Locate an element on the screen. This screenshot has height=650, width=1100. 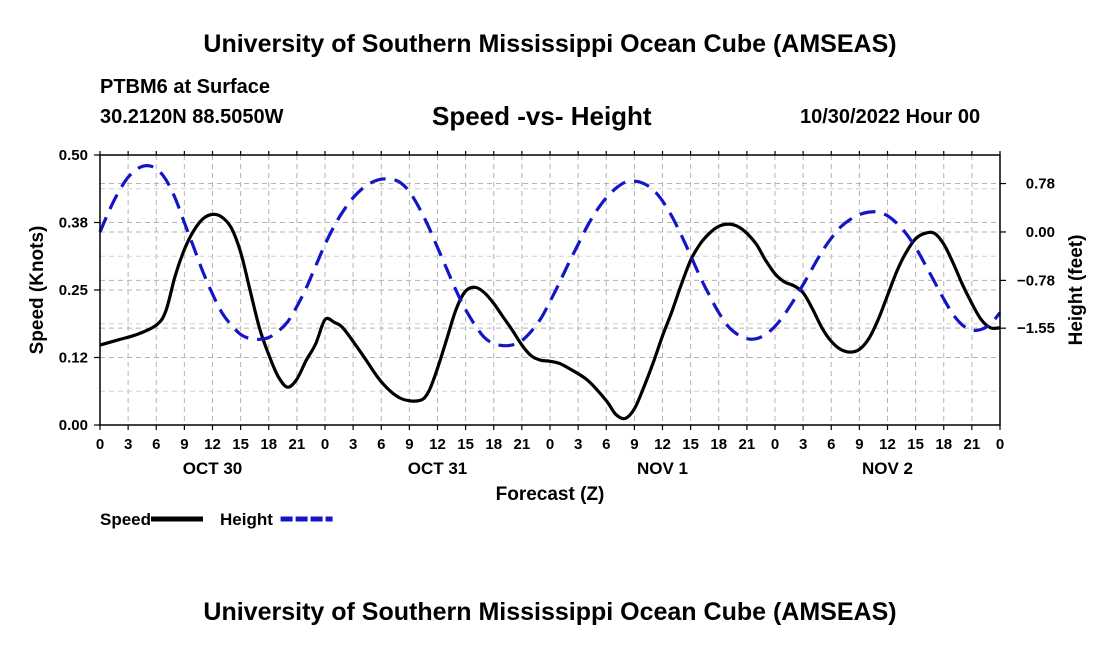
y-left-tick-label: 0.00 is located at coordinates (73, 425).